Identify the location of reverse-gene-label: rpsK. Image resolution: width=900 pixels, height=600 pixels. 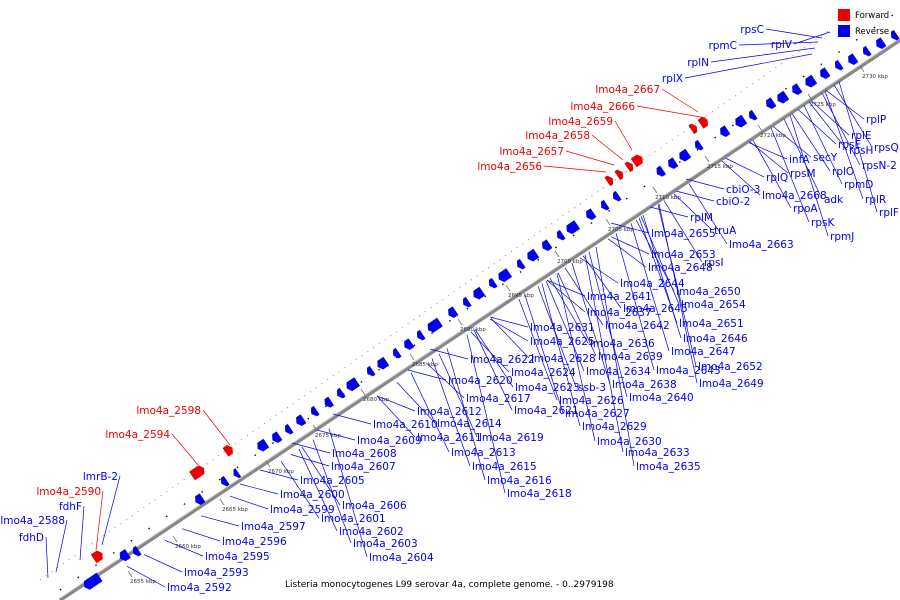
(823, 223).